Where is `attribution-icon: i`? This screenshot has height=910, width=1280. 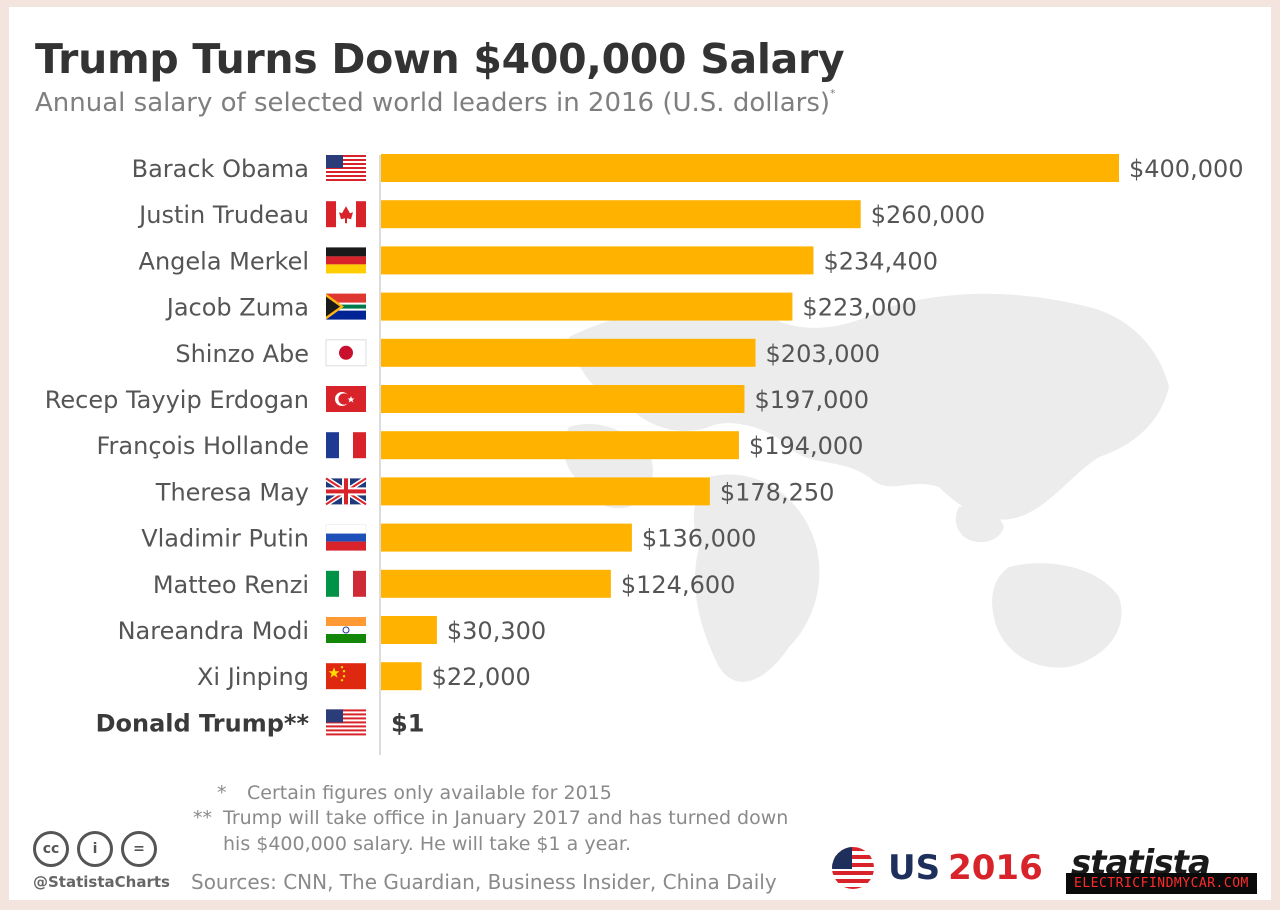 attribution-icon: i is located at coordinates (95, 849).